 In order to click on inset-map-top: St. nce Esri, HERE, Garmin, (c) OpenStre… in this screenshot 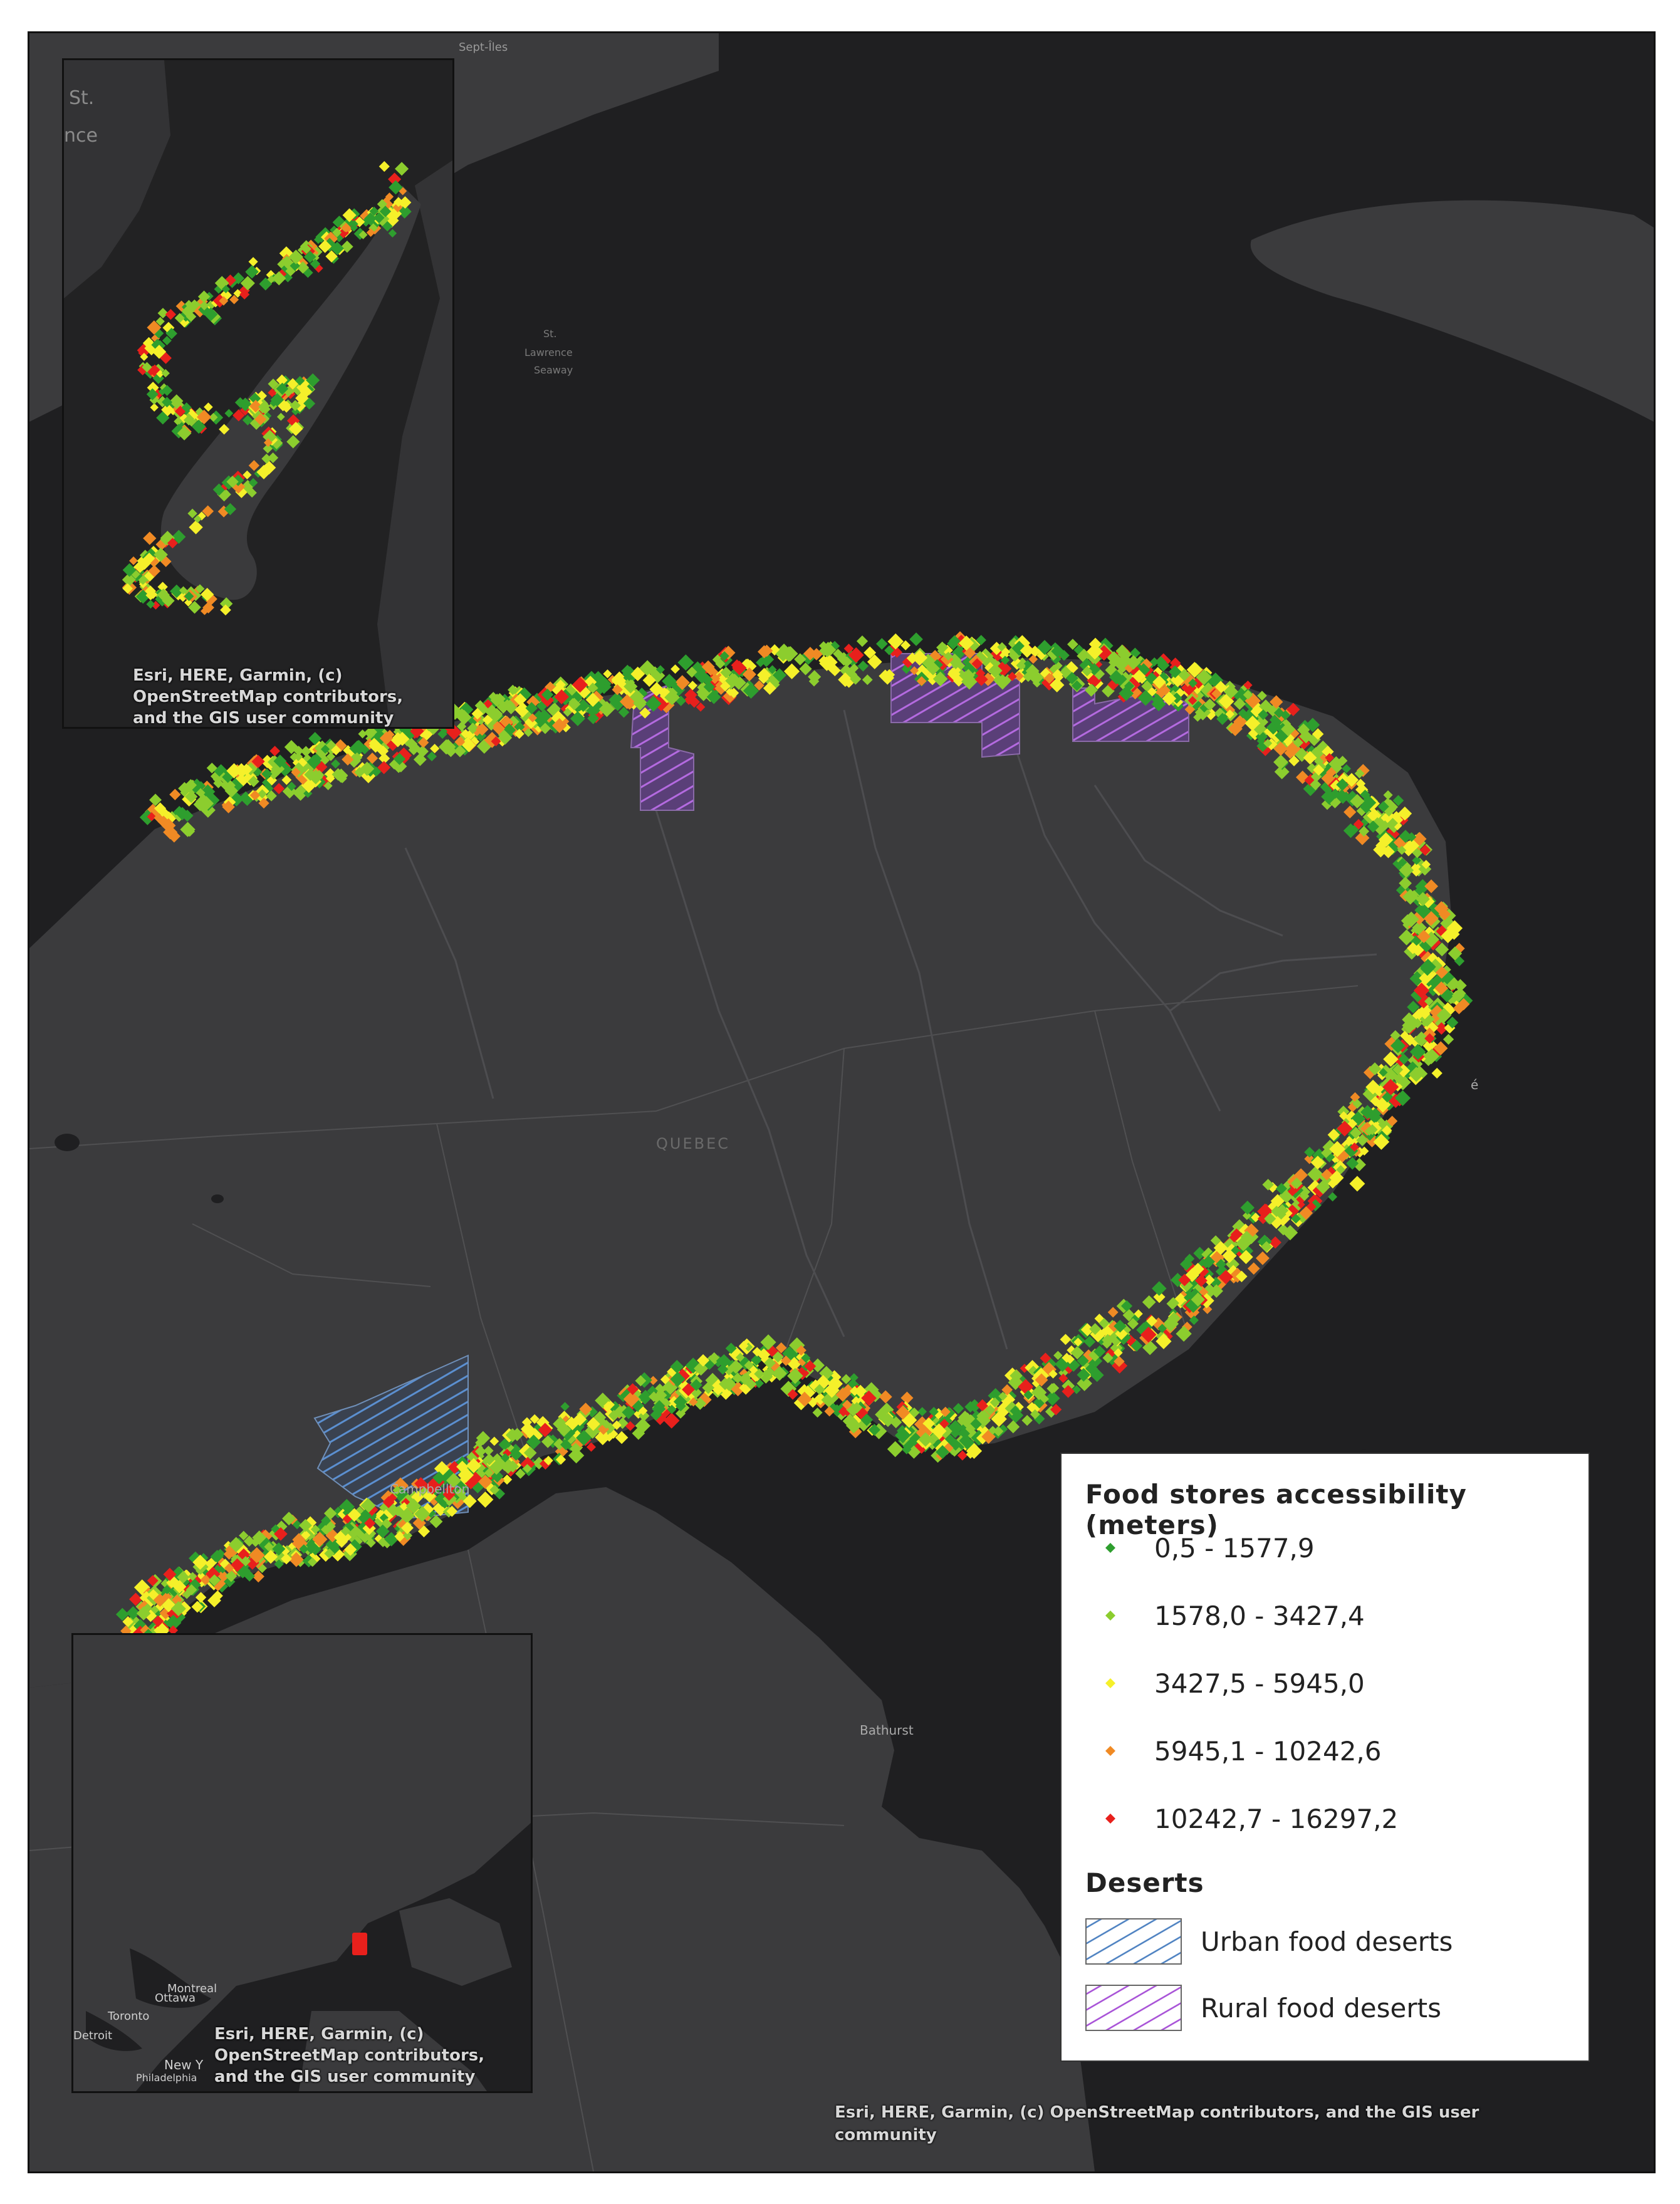, I will do `click(258, 393)`.